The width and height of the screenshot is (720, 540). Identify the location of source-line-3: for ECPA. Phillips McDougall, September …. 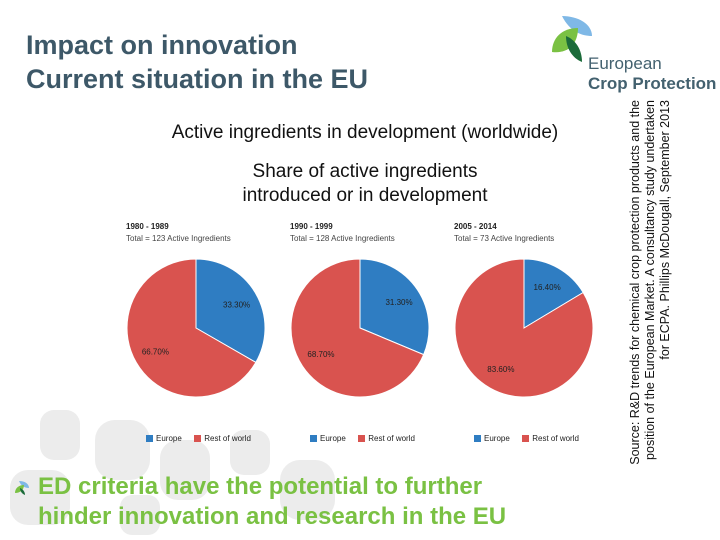
(665, 230).